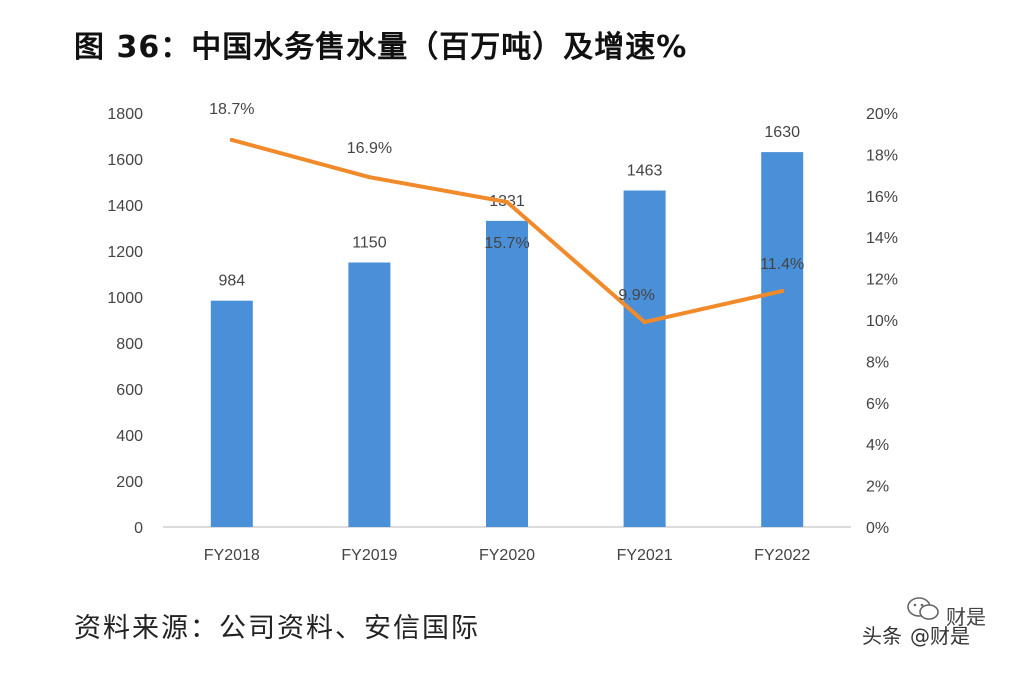 Image resolution: width=1024 pixels, height=673 pixels. Describe the element at coordinates (877, 528) in the screenshot. I see `y-right-tick-label: 0%` at that location.